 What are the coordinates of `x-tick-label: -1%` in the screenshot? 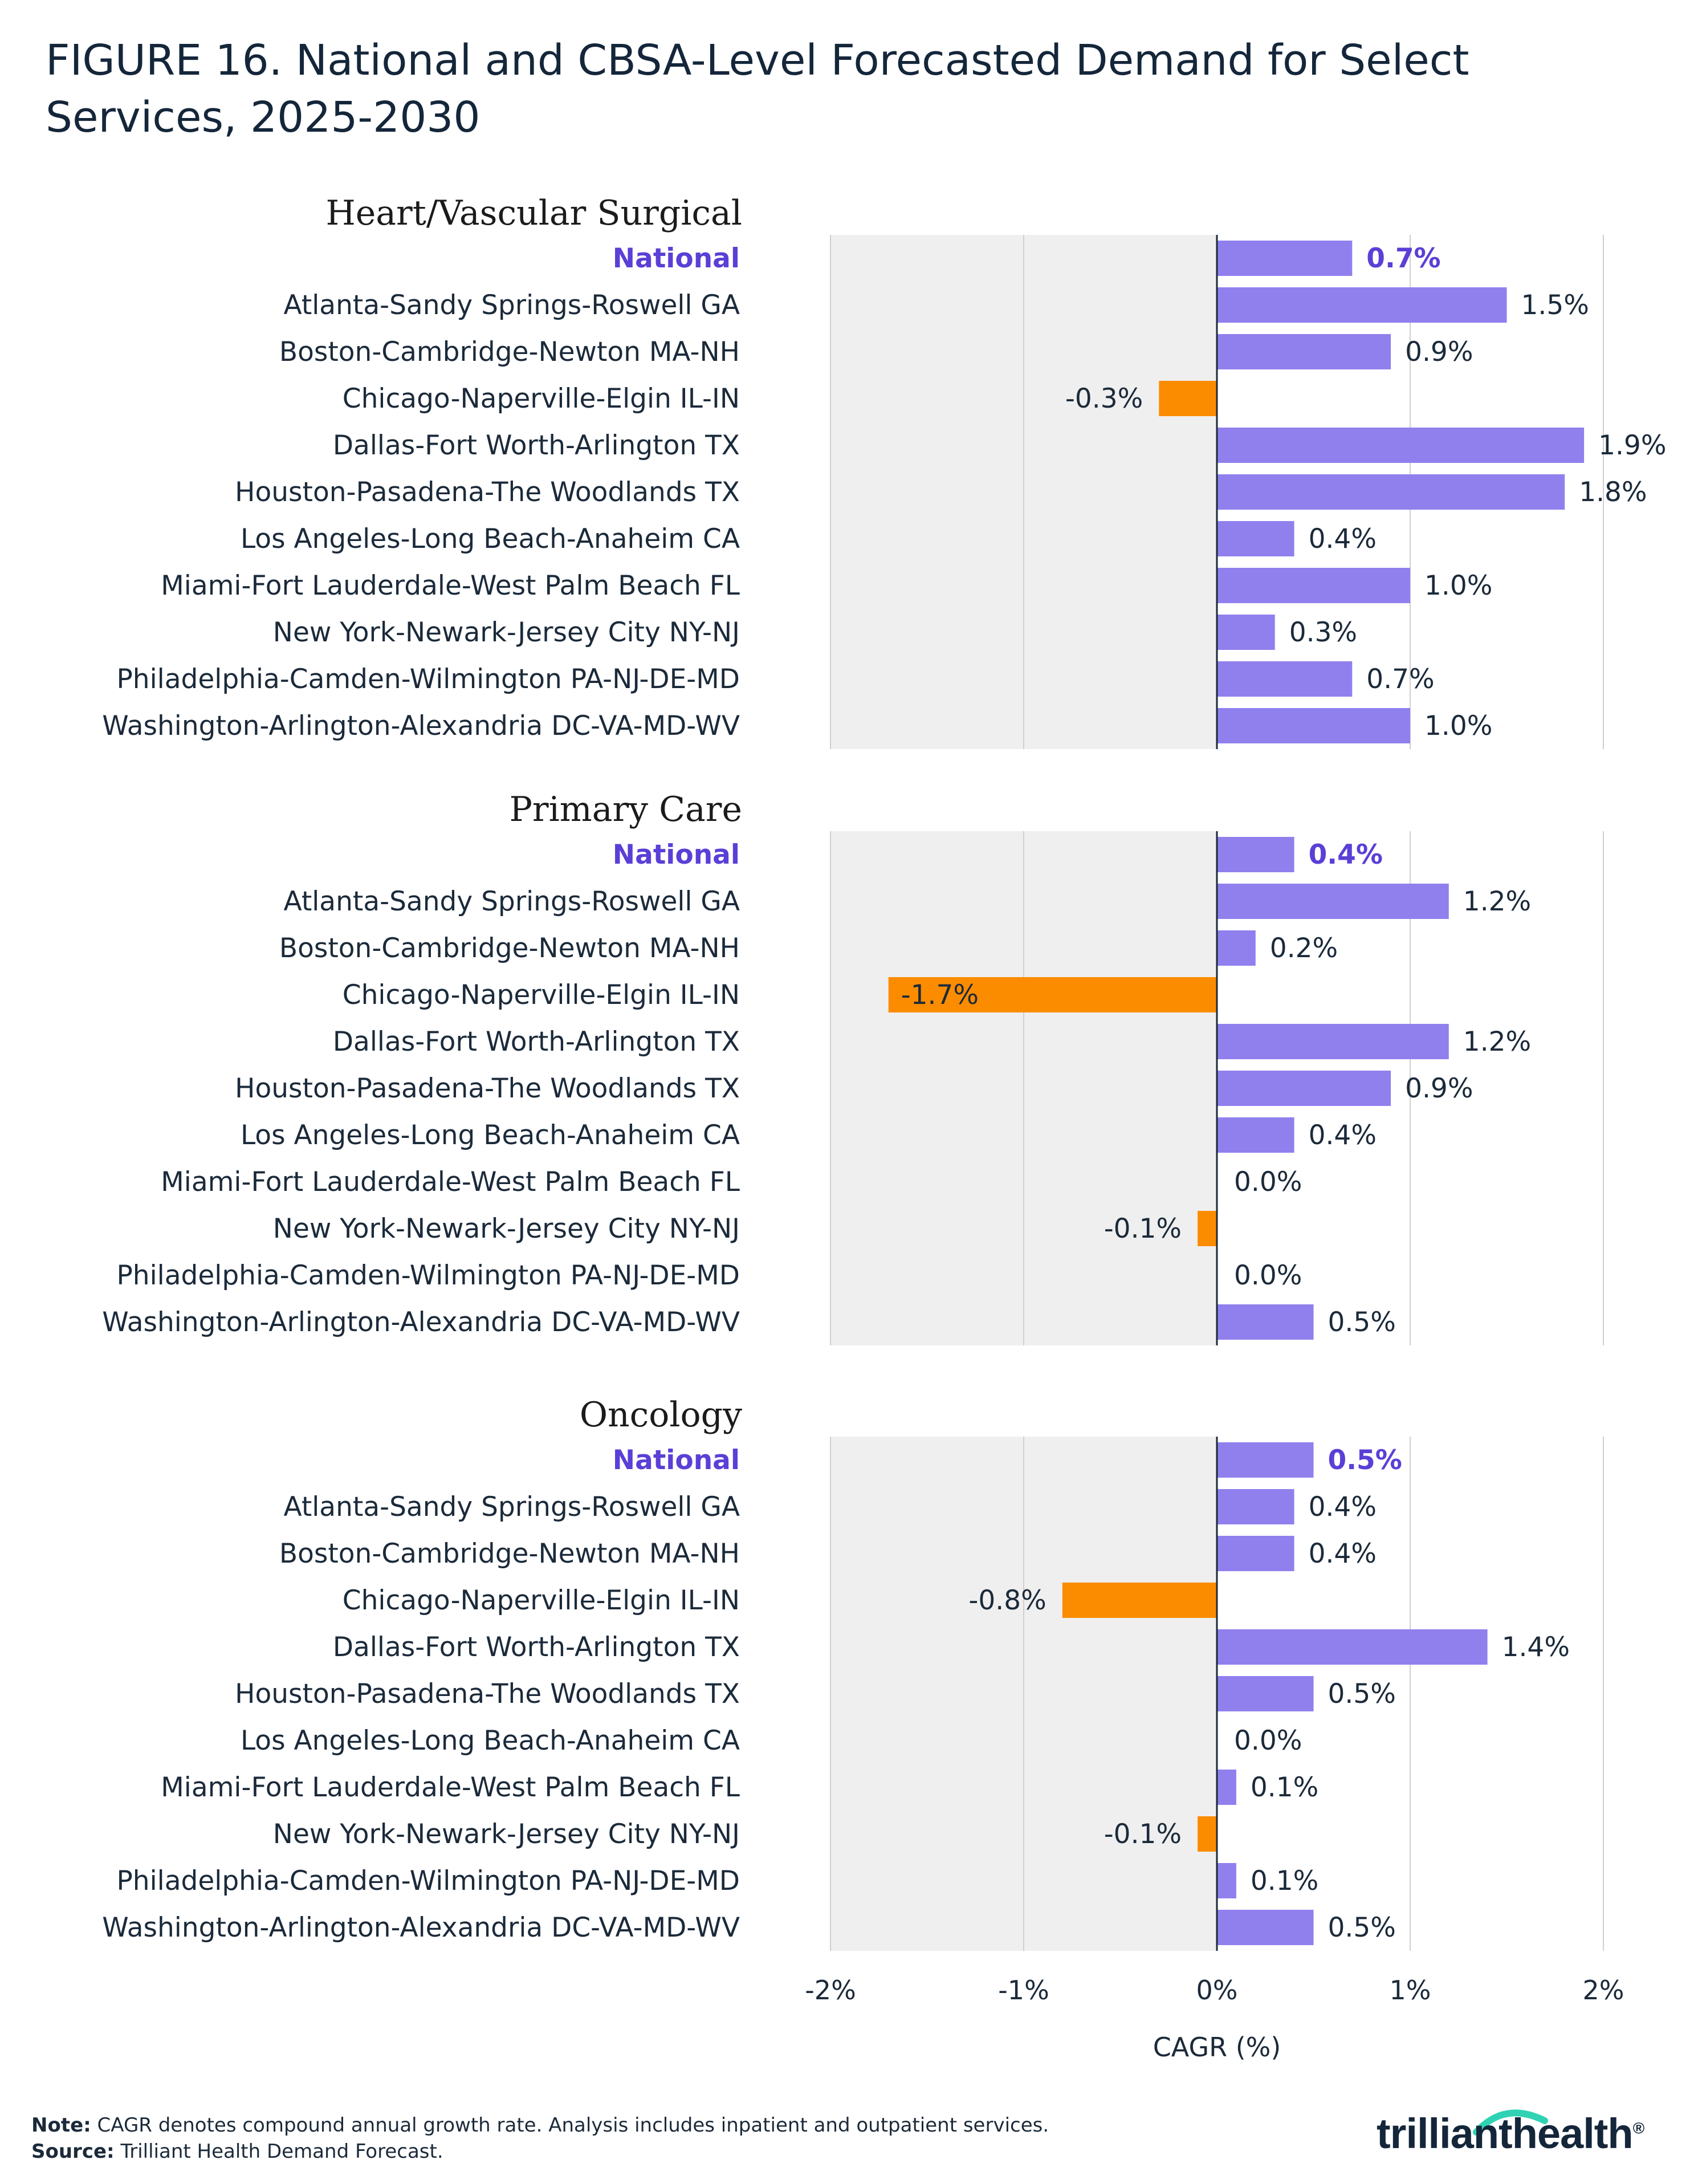 It's located at (1023, 1990).